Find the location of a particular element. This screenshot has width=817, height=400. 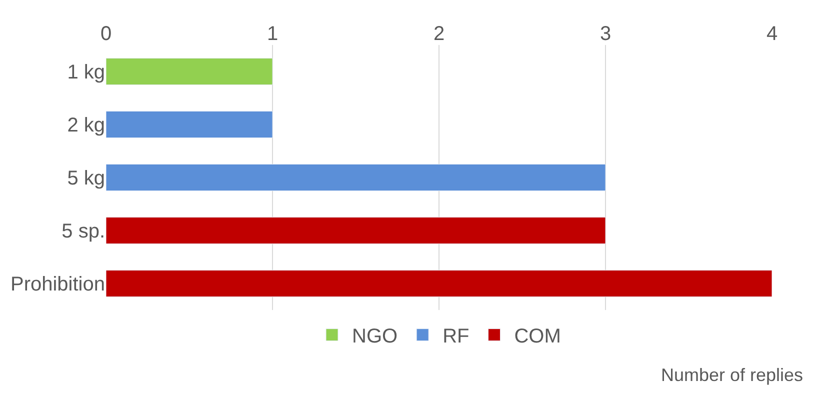

x-tick-label: 4 is located at coordinates (772, 34).